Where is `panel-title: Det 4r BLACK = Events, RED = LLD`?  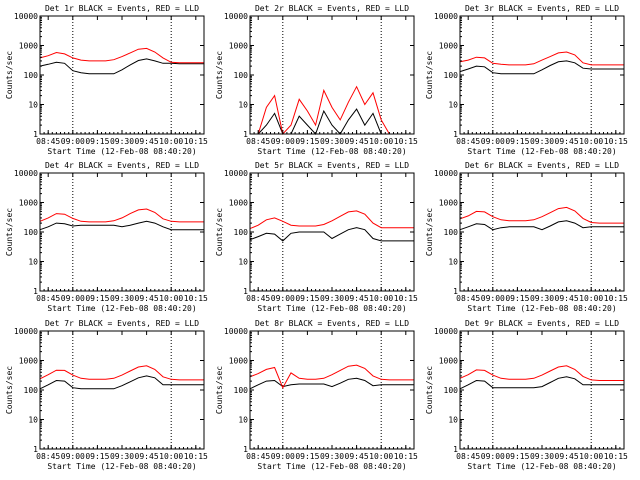
panel-title: Det 4r BLACK = Events, RED = LLD is located at coordinates (122, 165).